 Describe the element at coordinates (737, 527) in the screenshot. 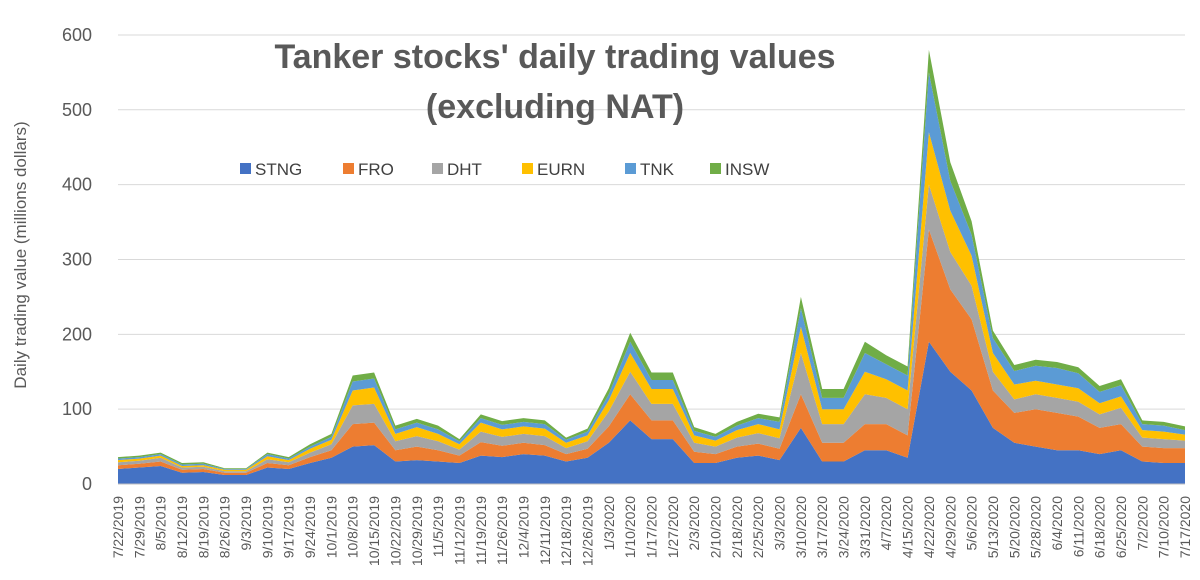

I see `x-tick-label: 2/18/2020` at that location.